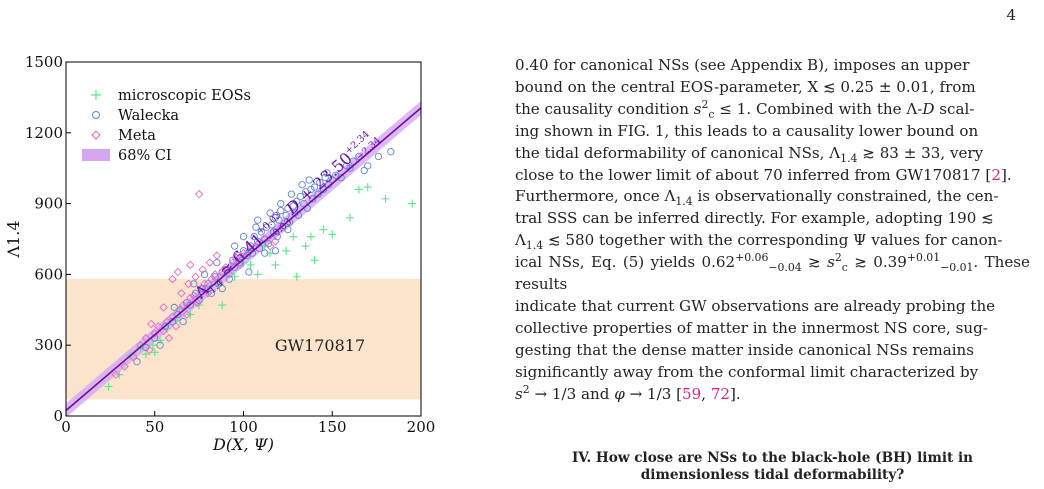  I want to click on text-line: ,, so click(706, 393).